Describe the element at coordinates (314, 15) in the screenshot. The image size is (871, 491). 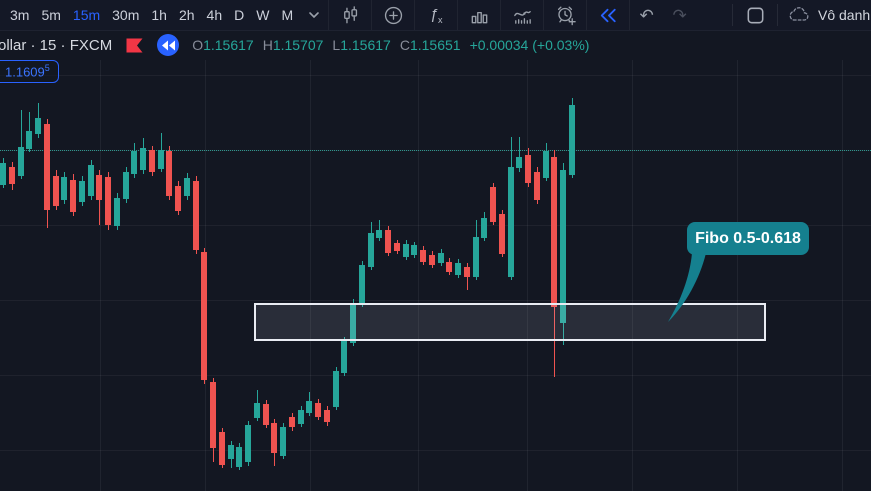
I see `chevron-down-icon` at that location.